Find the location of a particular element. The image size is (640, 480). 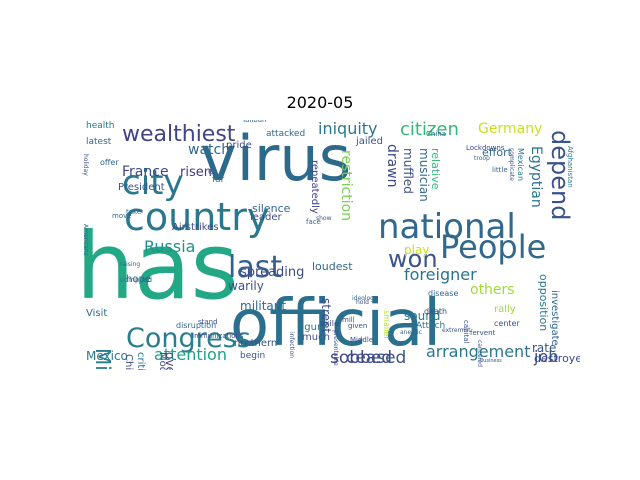

cloud-word: risen is located at coordinates (196, 172).